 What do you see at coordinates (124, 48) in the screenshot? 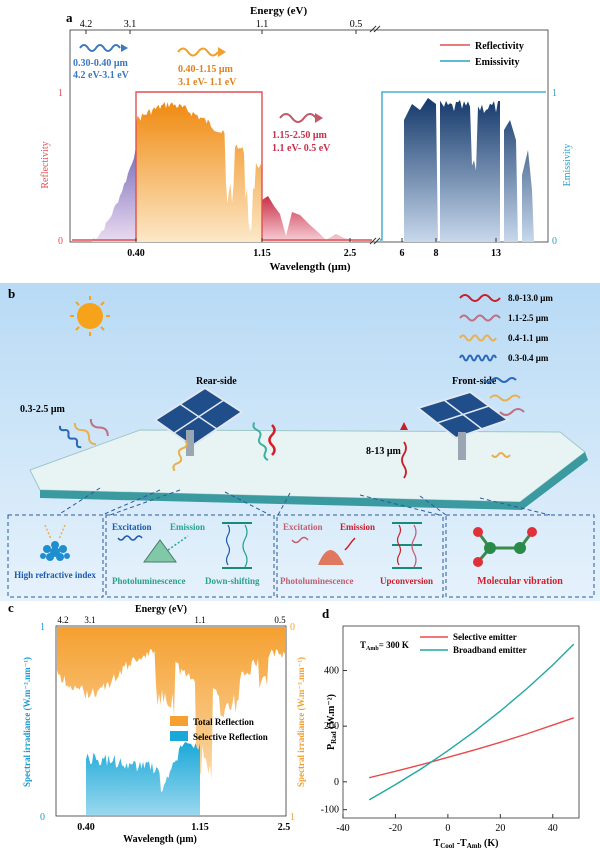
I see `uv-arrow-icon` at bounding box center [124, 48].